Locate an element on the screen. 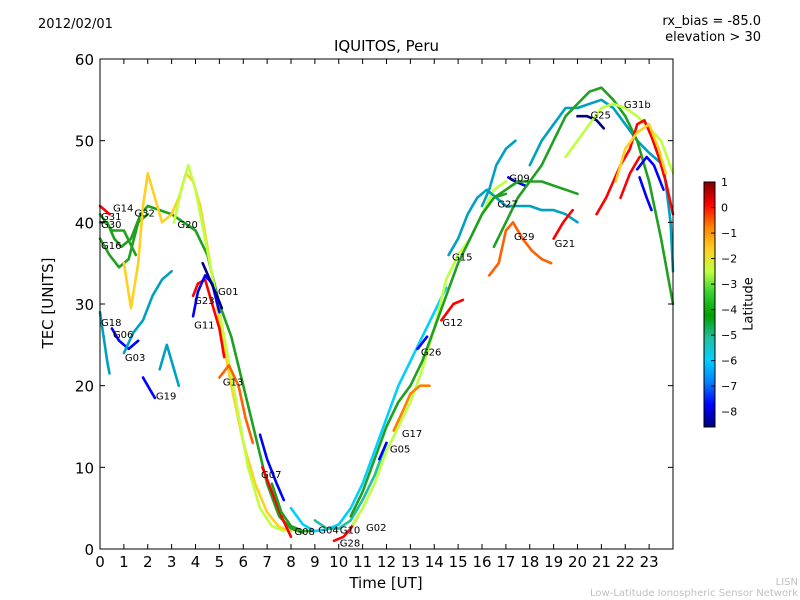 This screenshot has height=600, width=800. x-tick-label: 20 is located at coordinates (577, 562).